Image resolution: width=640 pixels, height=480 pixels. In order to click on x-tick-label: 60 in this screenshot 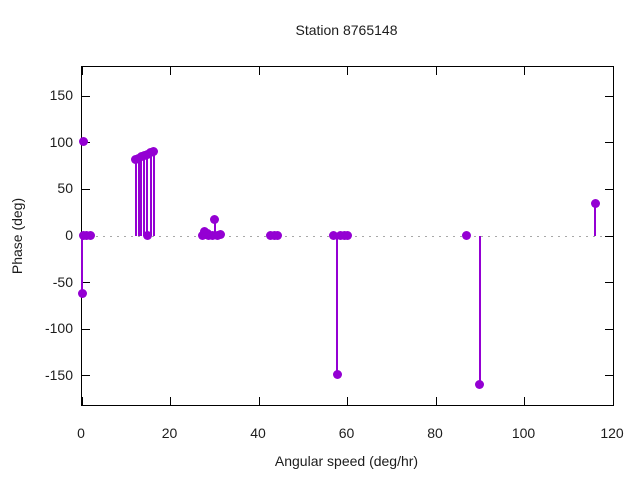, I will do `click(346, 433)`.